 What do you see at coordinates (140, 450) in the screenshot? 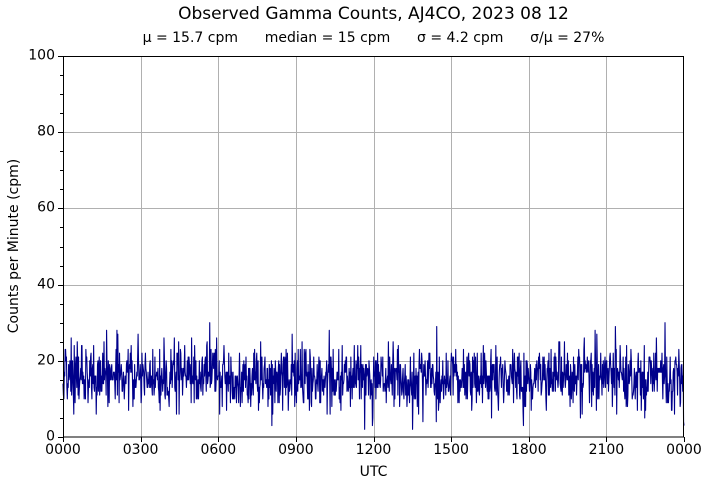
I see `x-tick-label-0300: 0300` at bounding box center [140, 450].